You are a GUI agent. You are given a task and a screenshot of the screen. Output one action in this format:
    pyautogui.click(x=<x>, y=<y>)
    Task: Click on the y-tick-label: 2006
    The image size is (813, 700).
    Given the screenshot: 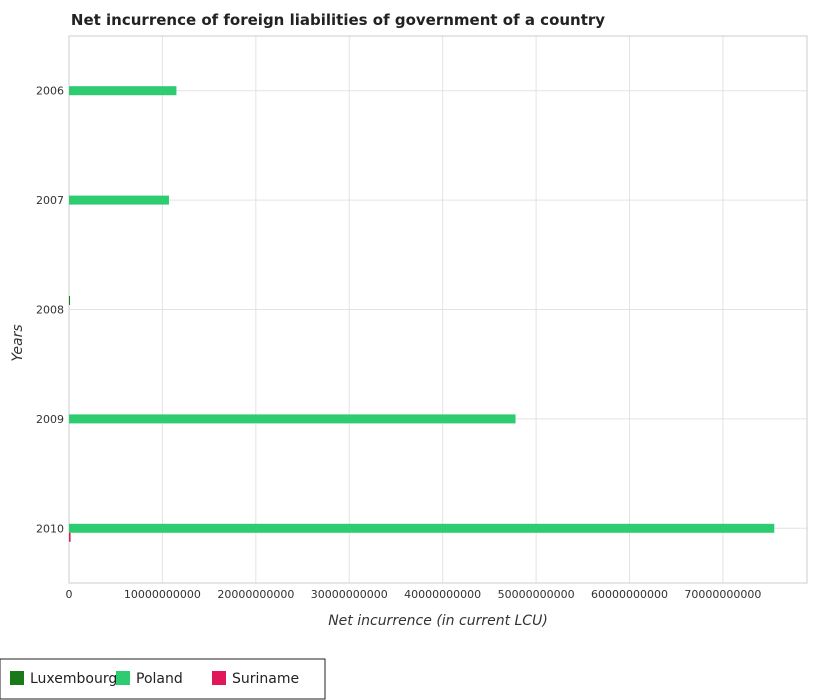 What is the action you would take?
    pyautogui.click(x=50, y=91)
    